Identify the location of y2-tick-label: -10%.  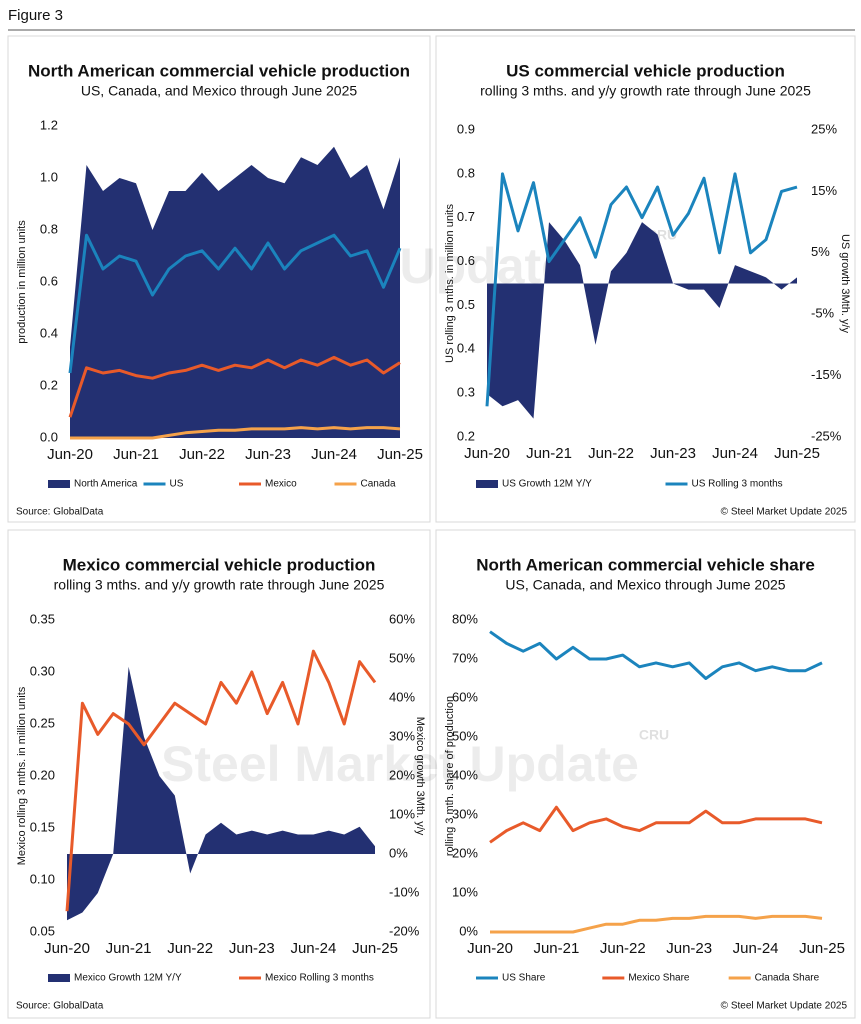
(404, 891).